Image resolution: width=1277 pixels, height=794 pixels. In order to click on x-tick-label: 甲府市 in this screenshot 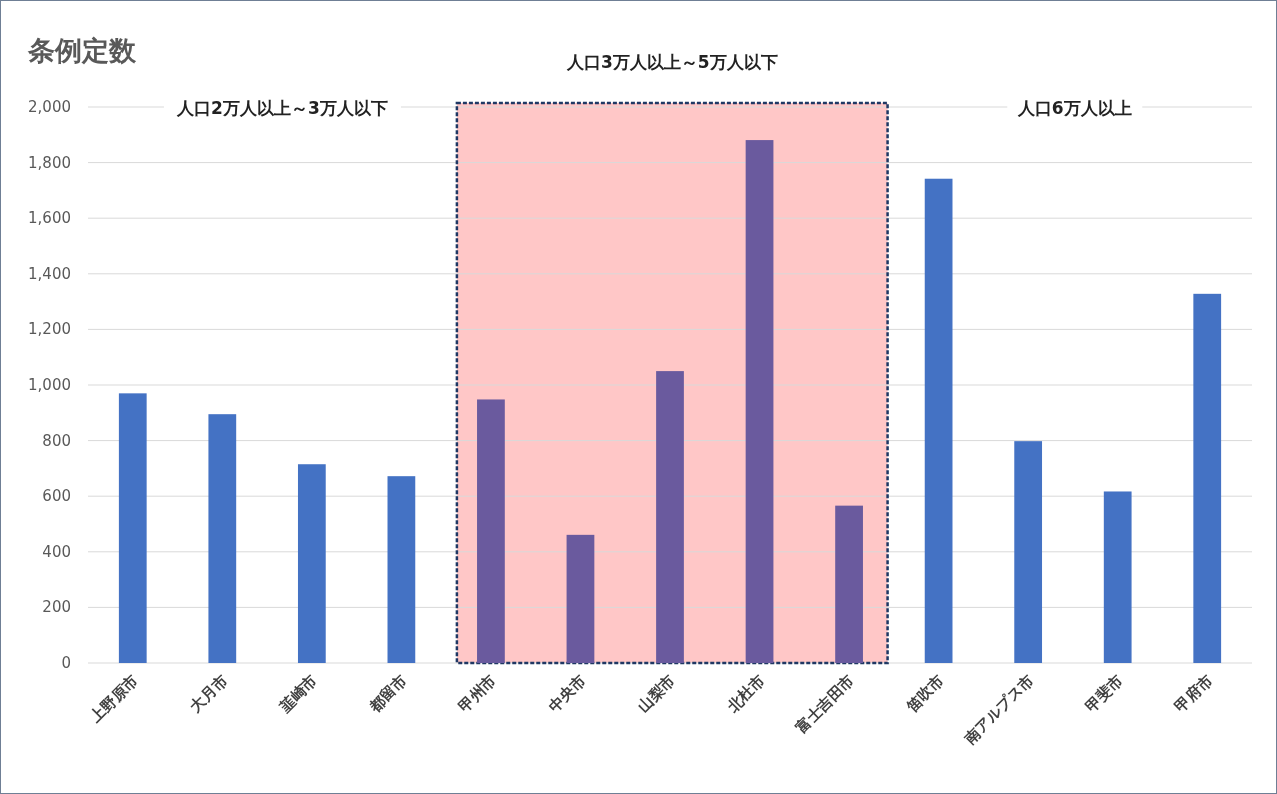, I will do `click(1194, 693)`.